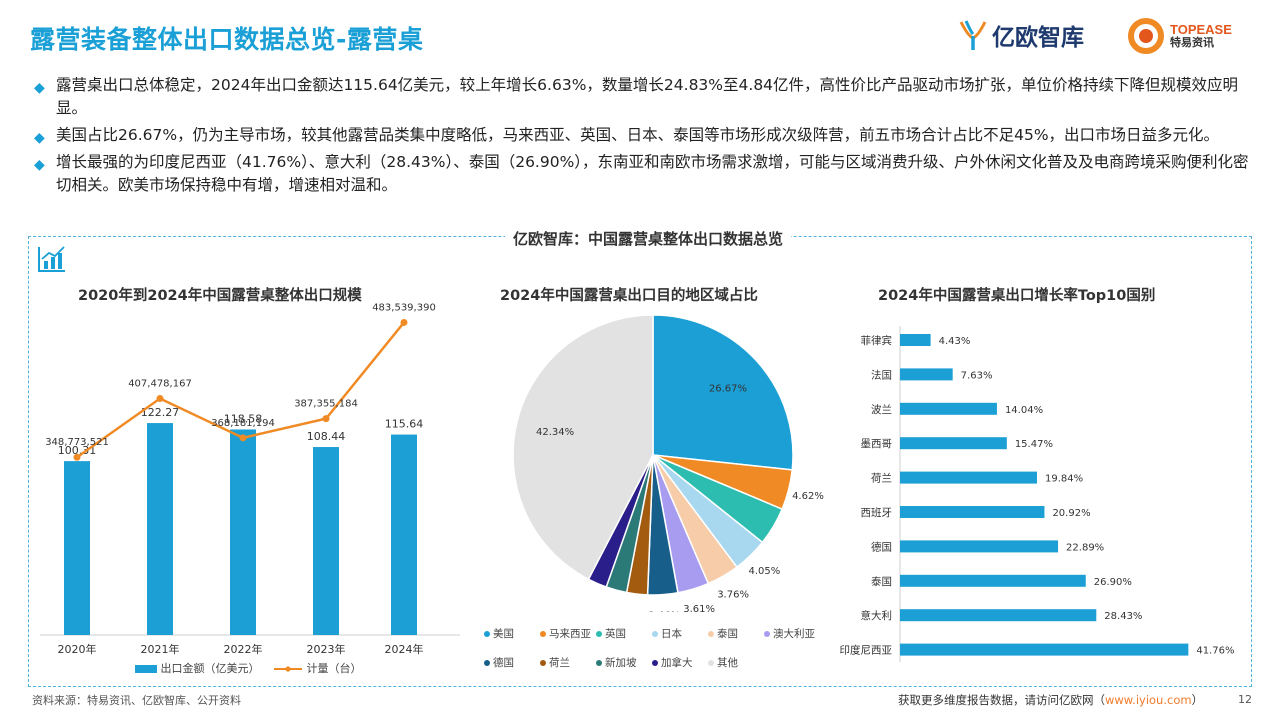  I want to click on line-value-label: 368,181,194, so click(243, 423).